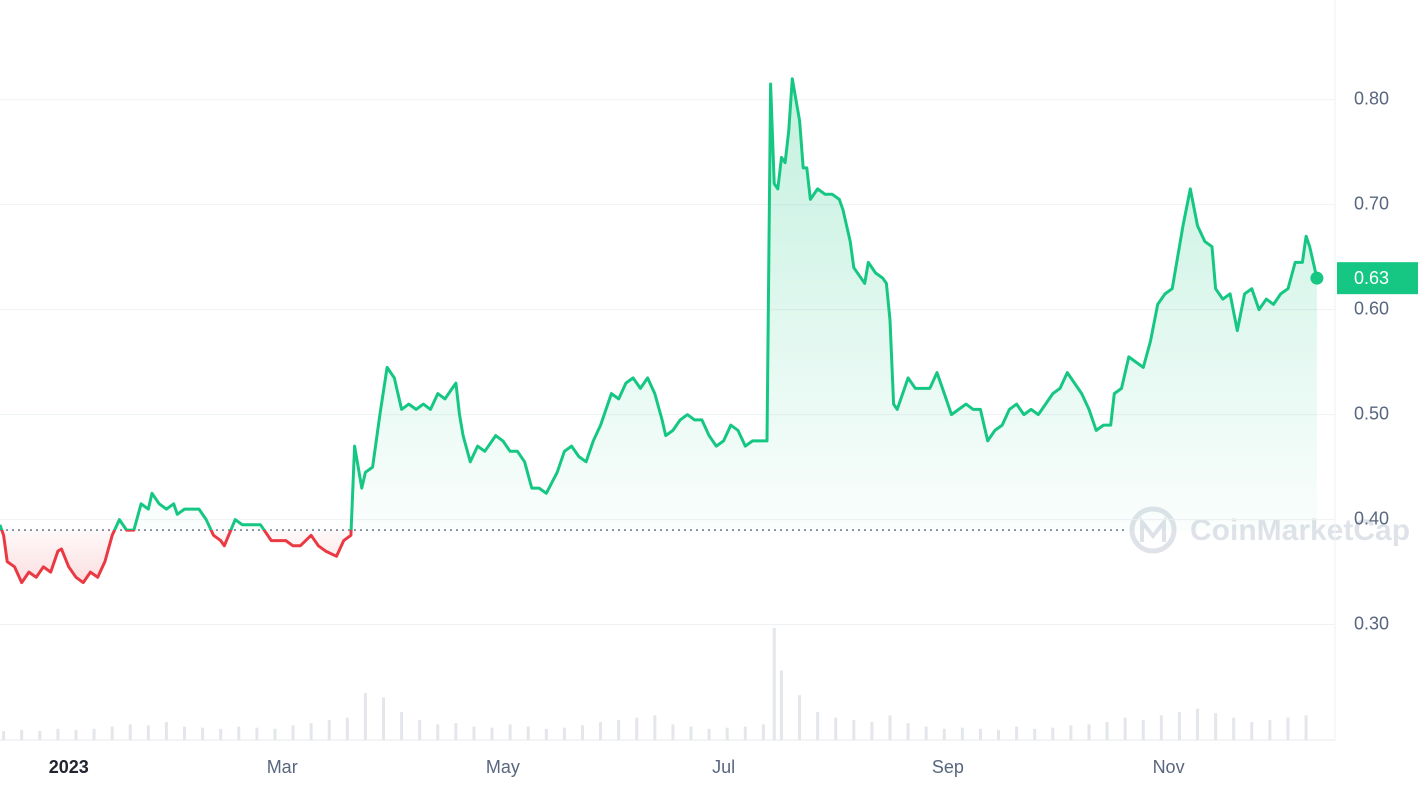  What do you see at coordinates (1371, 203) in the screenshot?
I see `y-tick-label: 0.70` at bounding box center [1371, 203].